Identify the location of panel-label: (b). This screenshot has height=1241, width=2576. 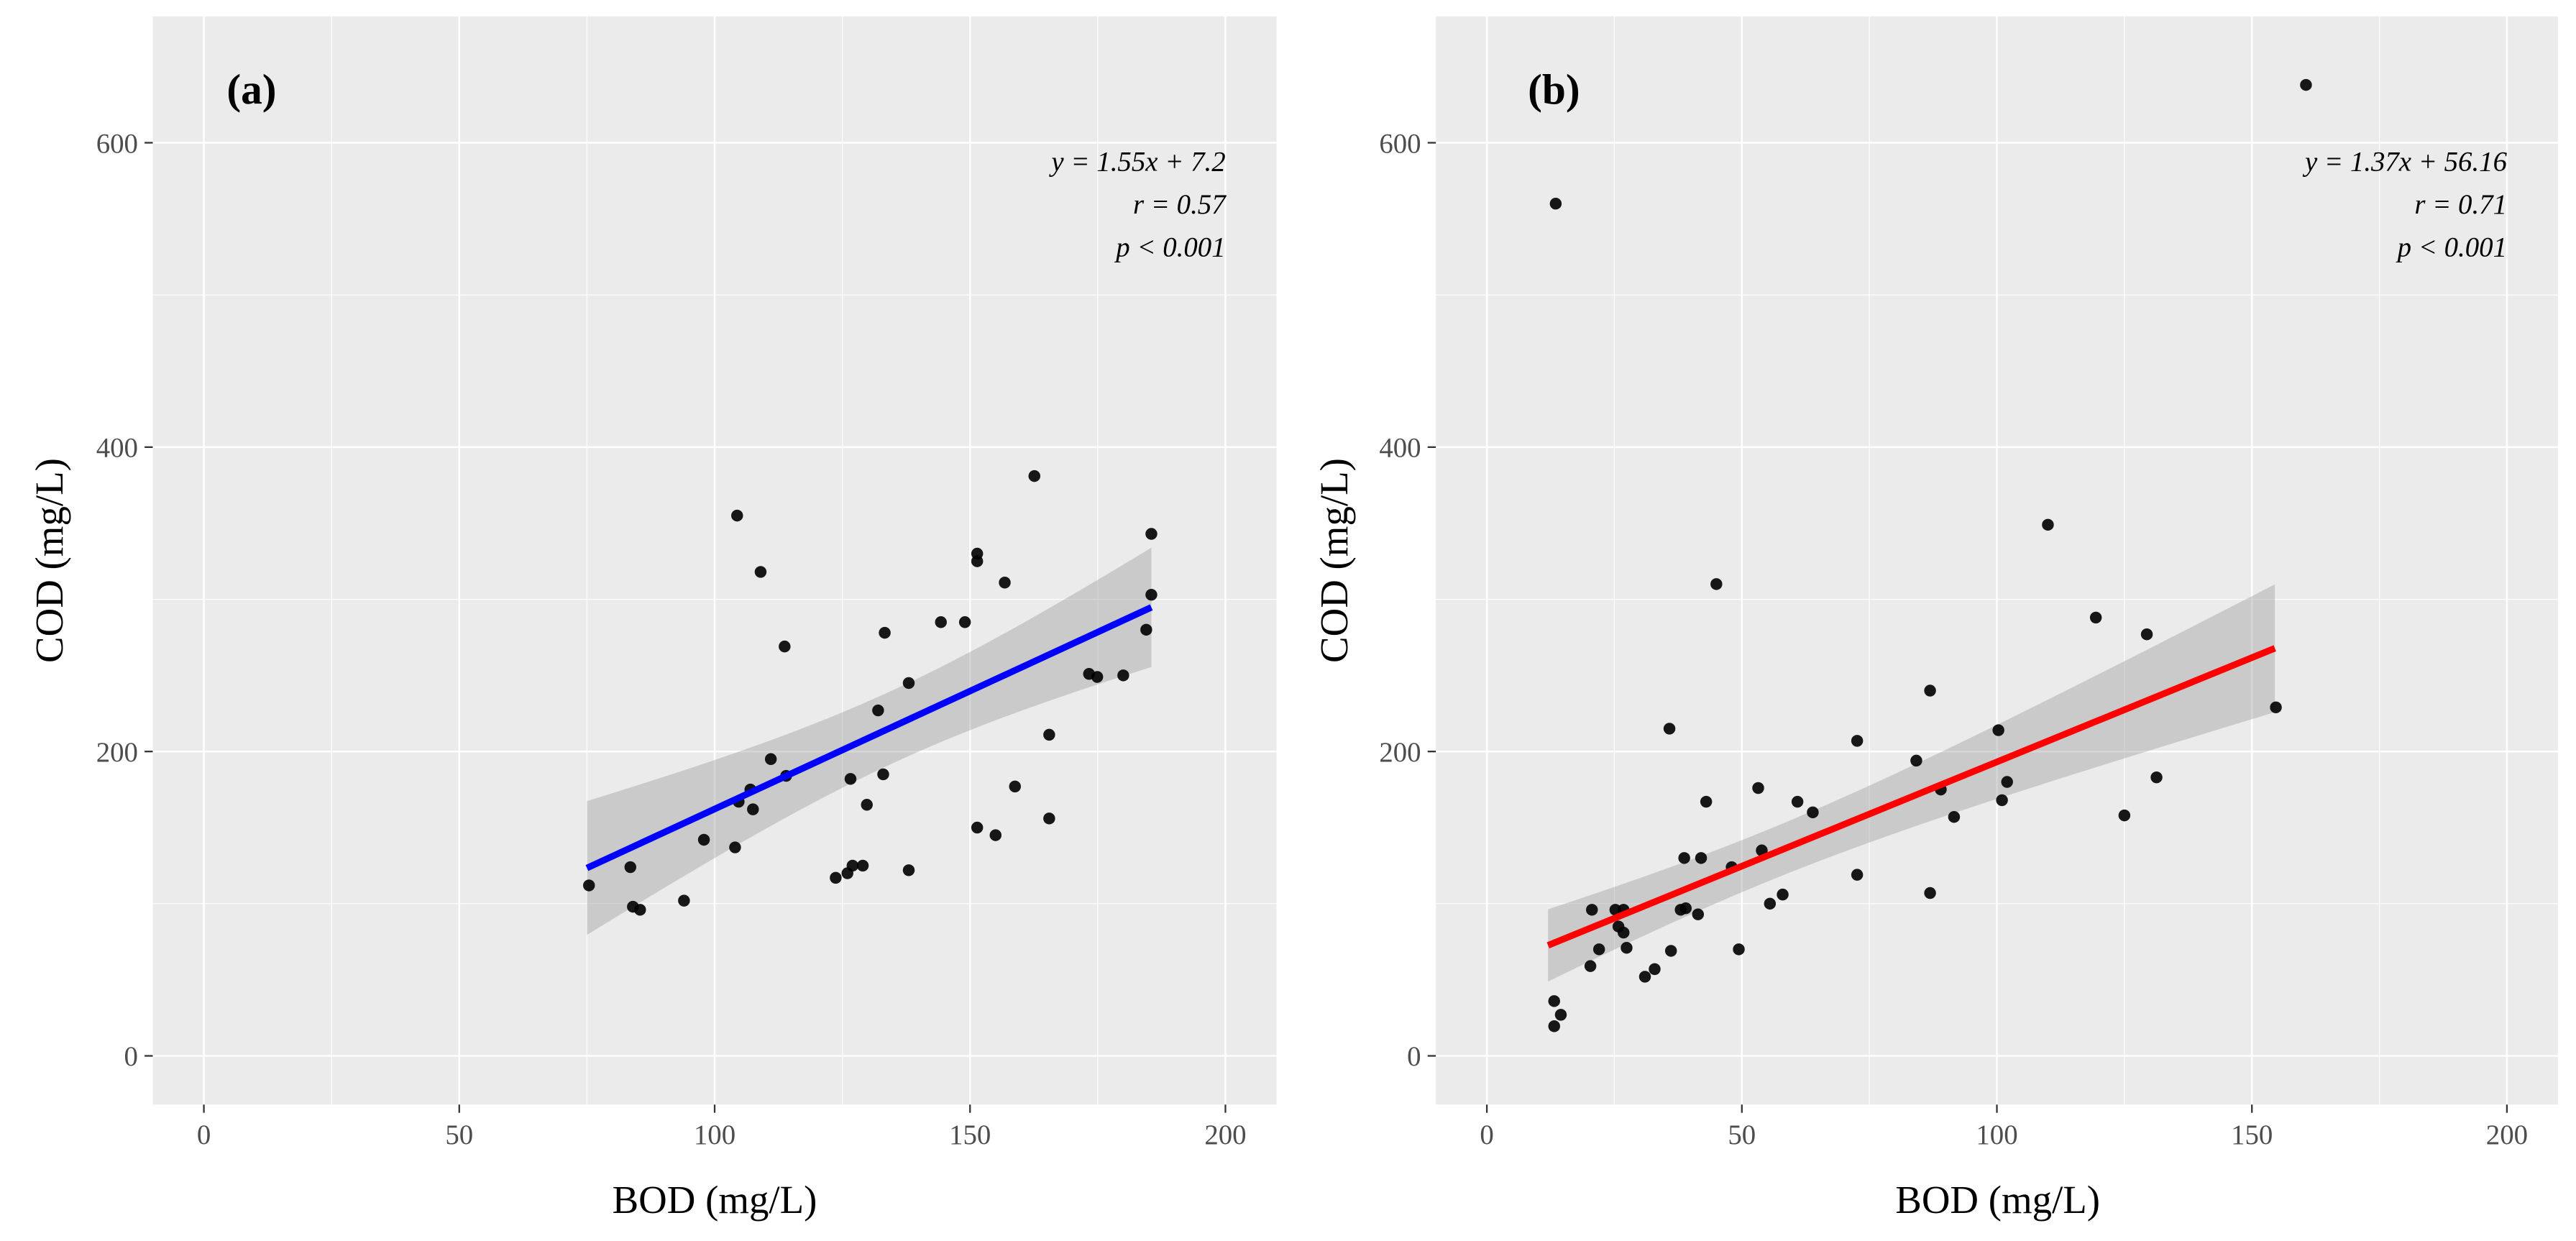
(1554, 89).